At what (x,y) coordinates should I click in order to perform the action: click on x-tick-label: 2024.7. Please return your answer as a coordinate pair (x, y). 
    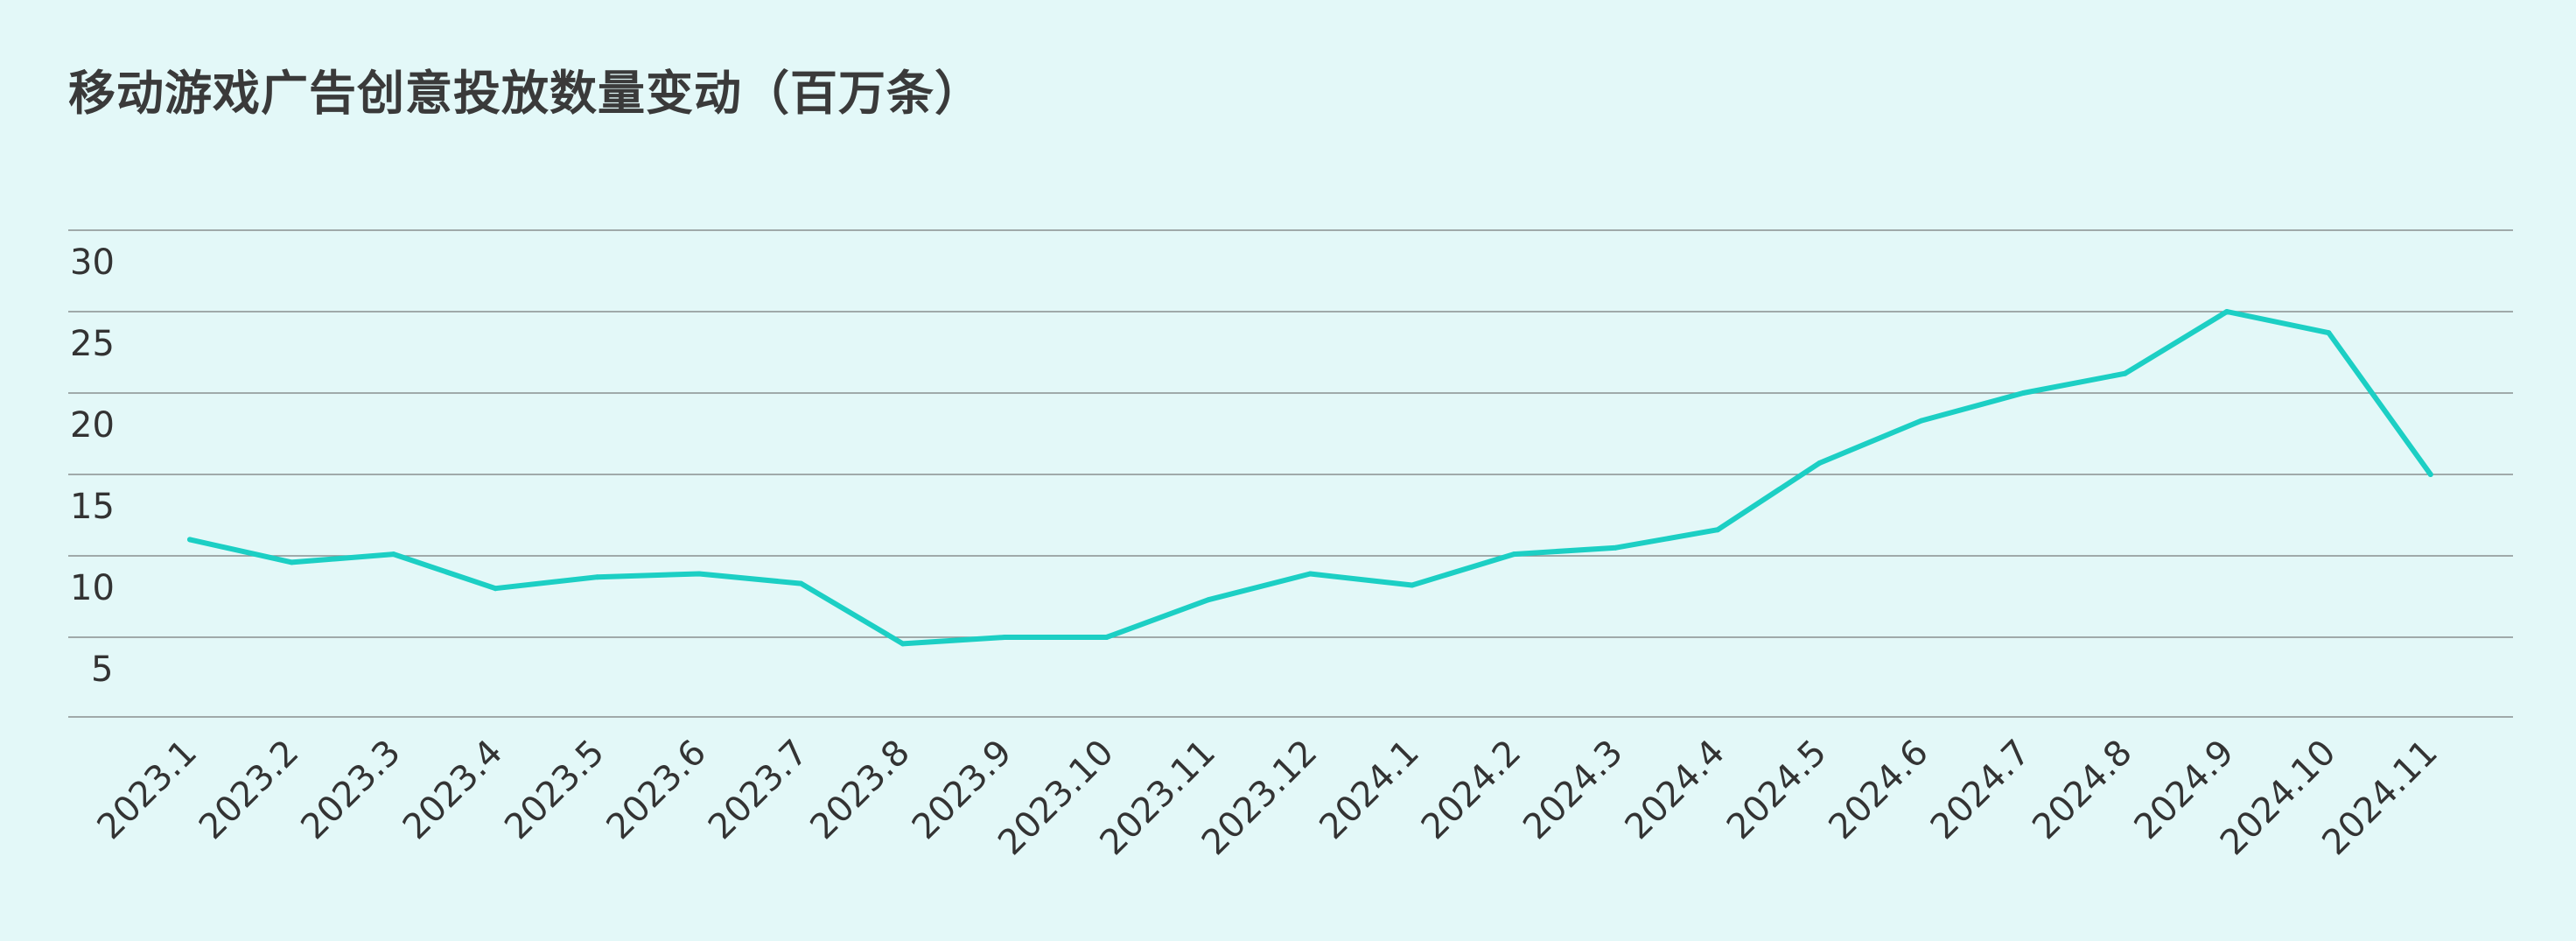
    Looking at the image, I should click on (1980, 790).